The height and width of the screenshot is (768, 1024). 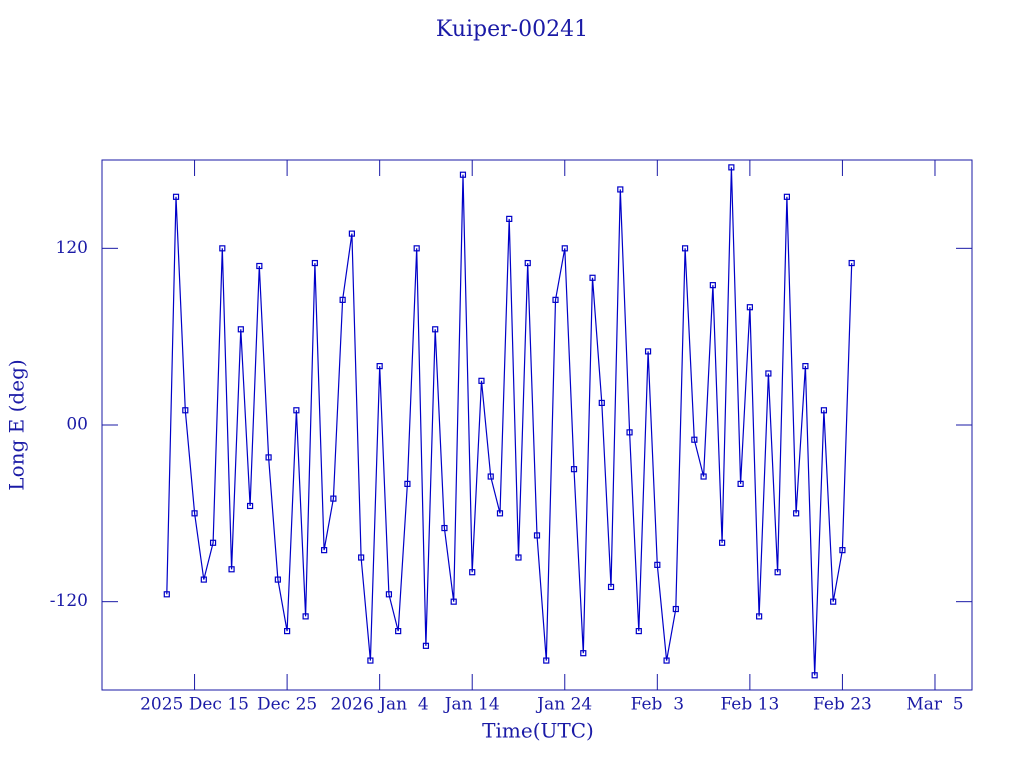 I want to click on chart-title: Kuiper-00241, so click(x=512, y=29).